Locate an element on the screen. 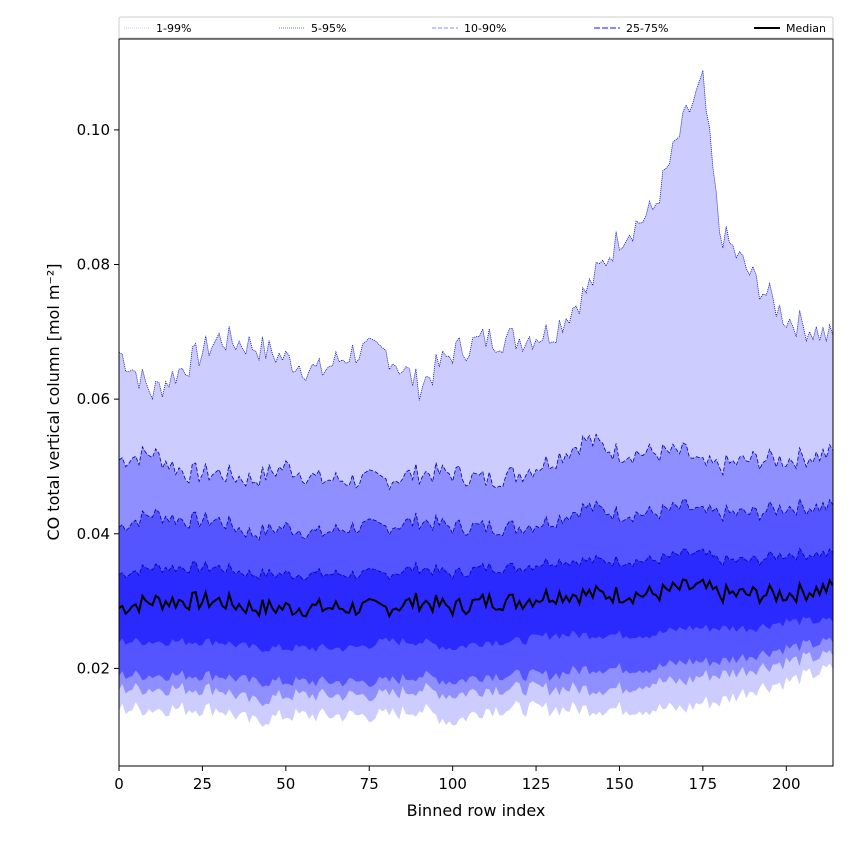 This screenshot has width=850, height=850. y-tick-label: 0.08 is located at coordinates (93, 265).